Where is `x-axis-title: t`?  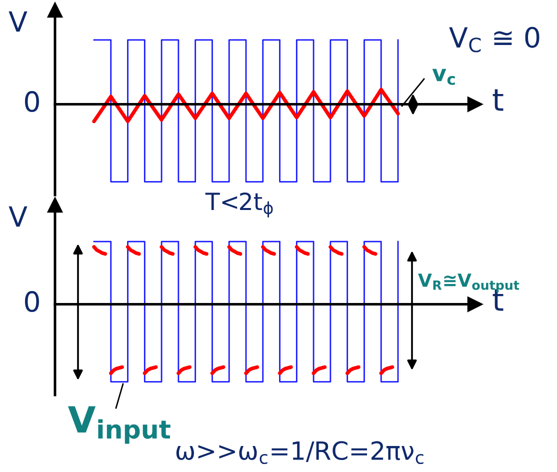
x-axis-title: t is located at coordinates (498, 100).